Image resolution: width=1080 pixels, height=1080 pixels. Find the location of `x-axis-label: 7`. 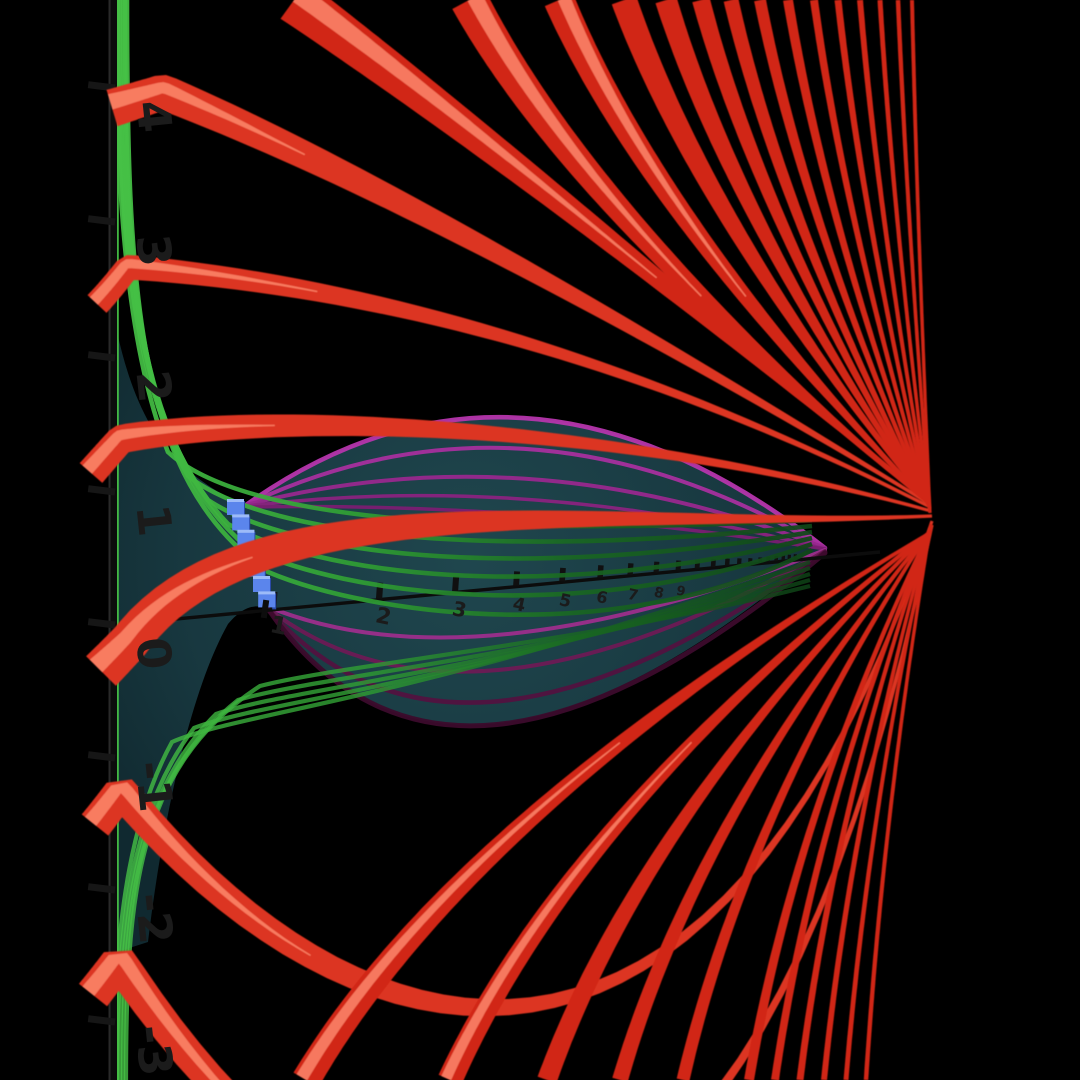

x-axis-label: 7 is located at coordinates (633, 595).